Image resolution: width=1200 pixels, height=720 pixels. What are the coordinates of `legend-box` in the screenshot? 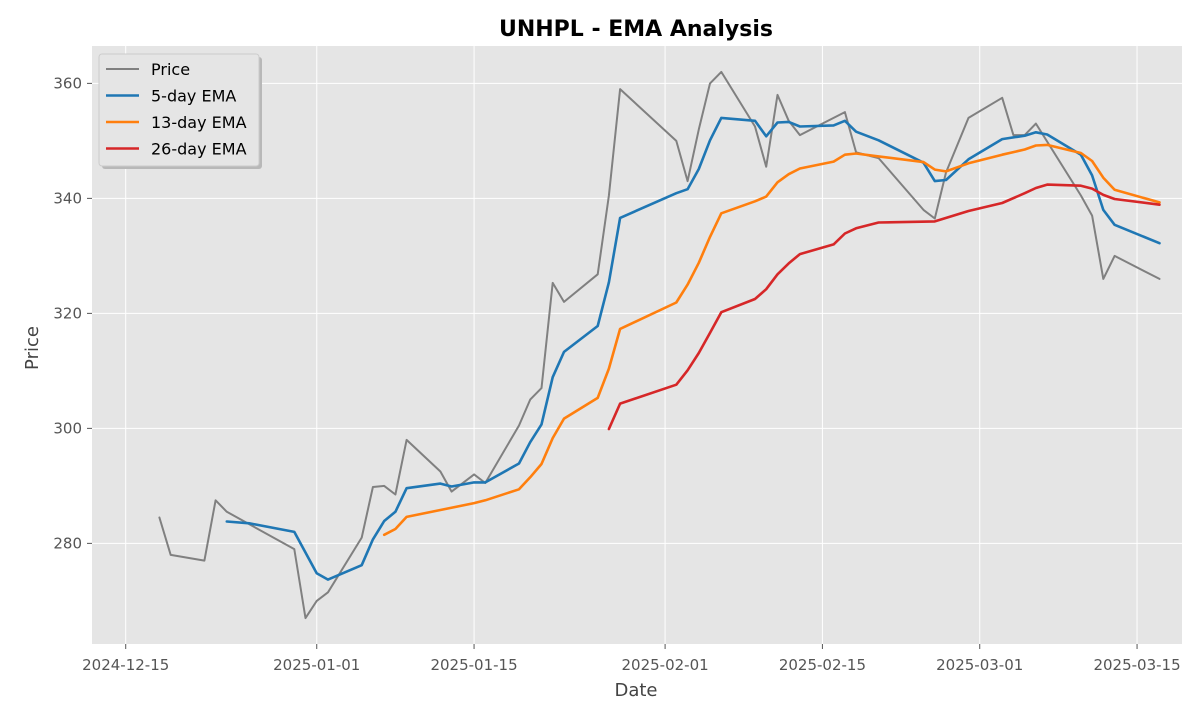 It's located at (179, 110).